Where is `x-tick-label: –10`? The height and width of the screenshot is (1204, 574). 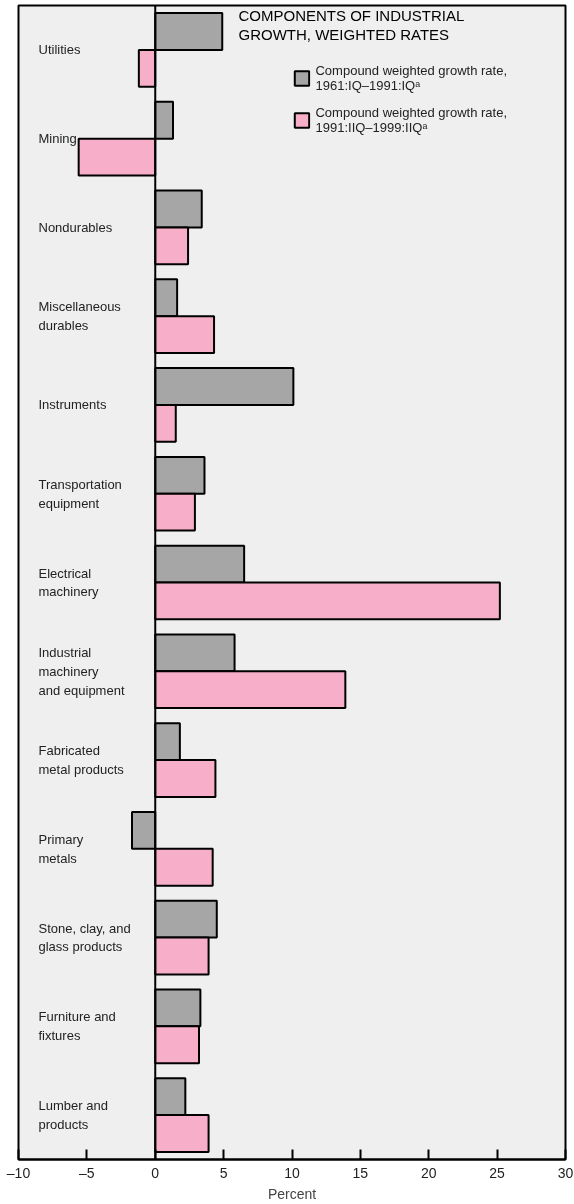
x-tick-label: –10 is located at coordinates (18, 1172).